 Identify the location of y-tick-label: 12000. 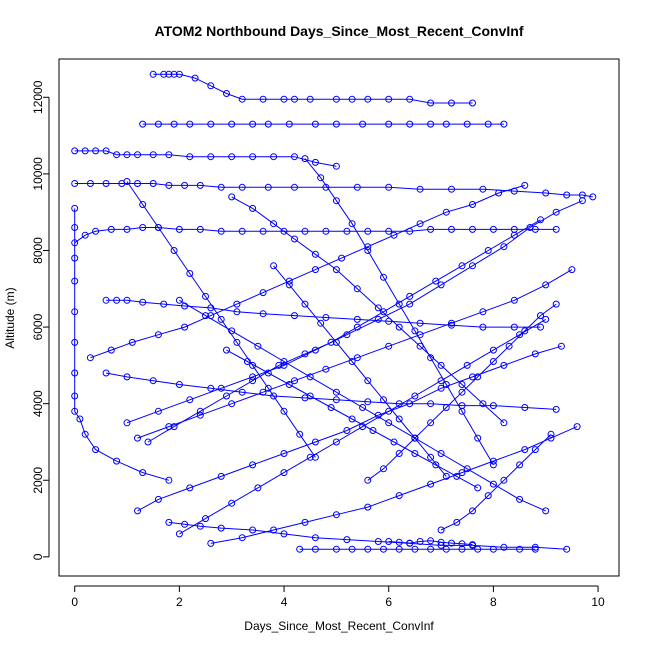
(38, 97).